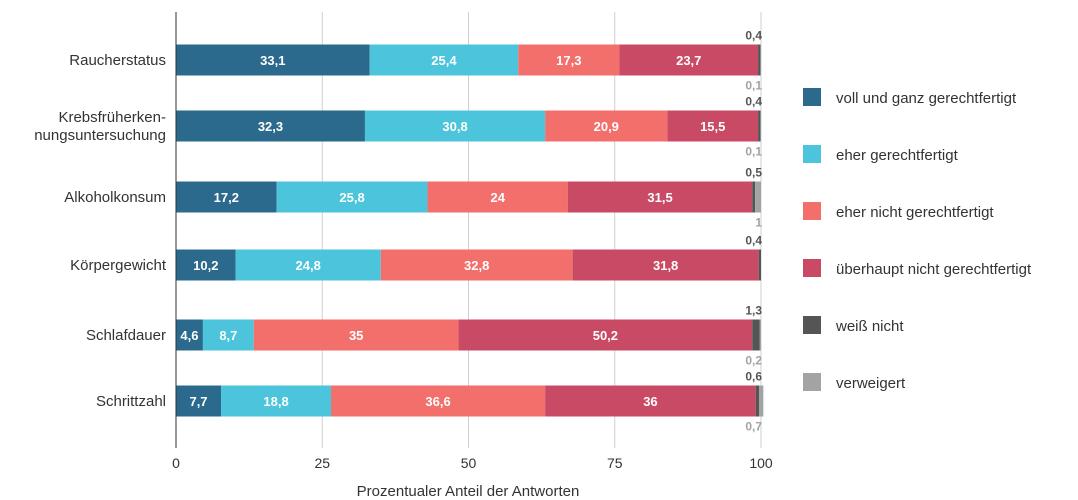 The image size is (1078, 500). I want to click on legend-label: eher nicht gerechtfertigt, so click(915, 212).